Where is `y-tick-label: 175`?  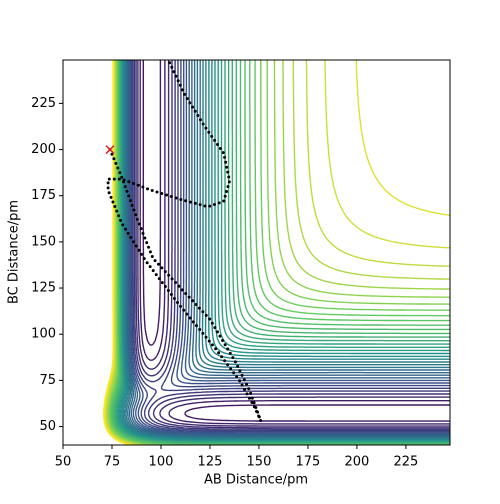
y-tick-label: 175 is located at coordinates (43, 195).